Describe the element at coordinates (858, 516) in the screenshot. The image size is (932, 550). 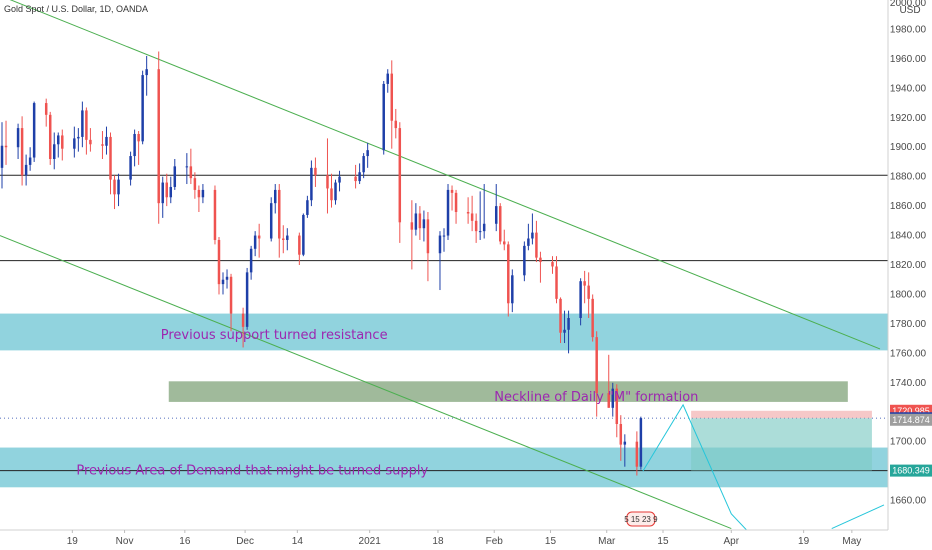
I see `projection-path-continuation` at that location.